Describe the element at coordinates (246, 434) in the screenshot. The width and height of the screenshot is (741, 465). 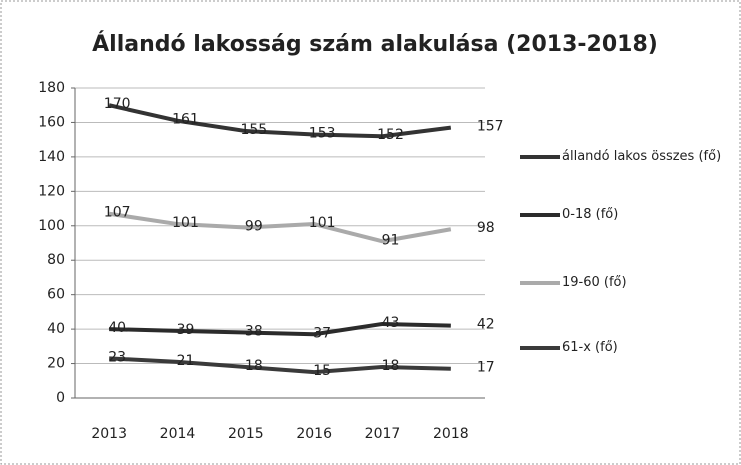
I see `x-tick-label: 2015` at that location.